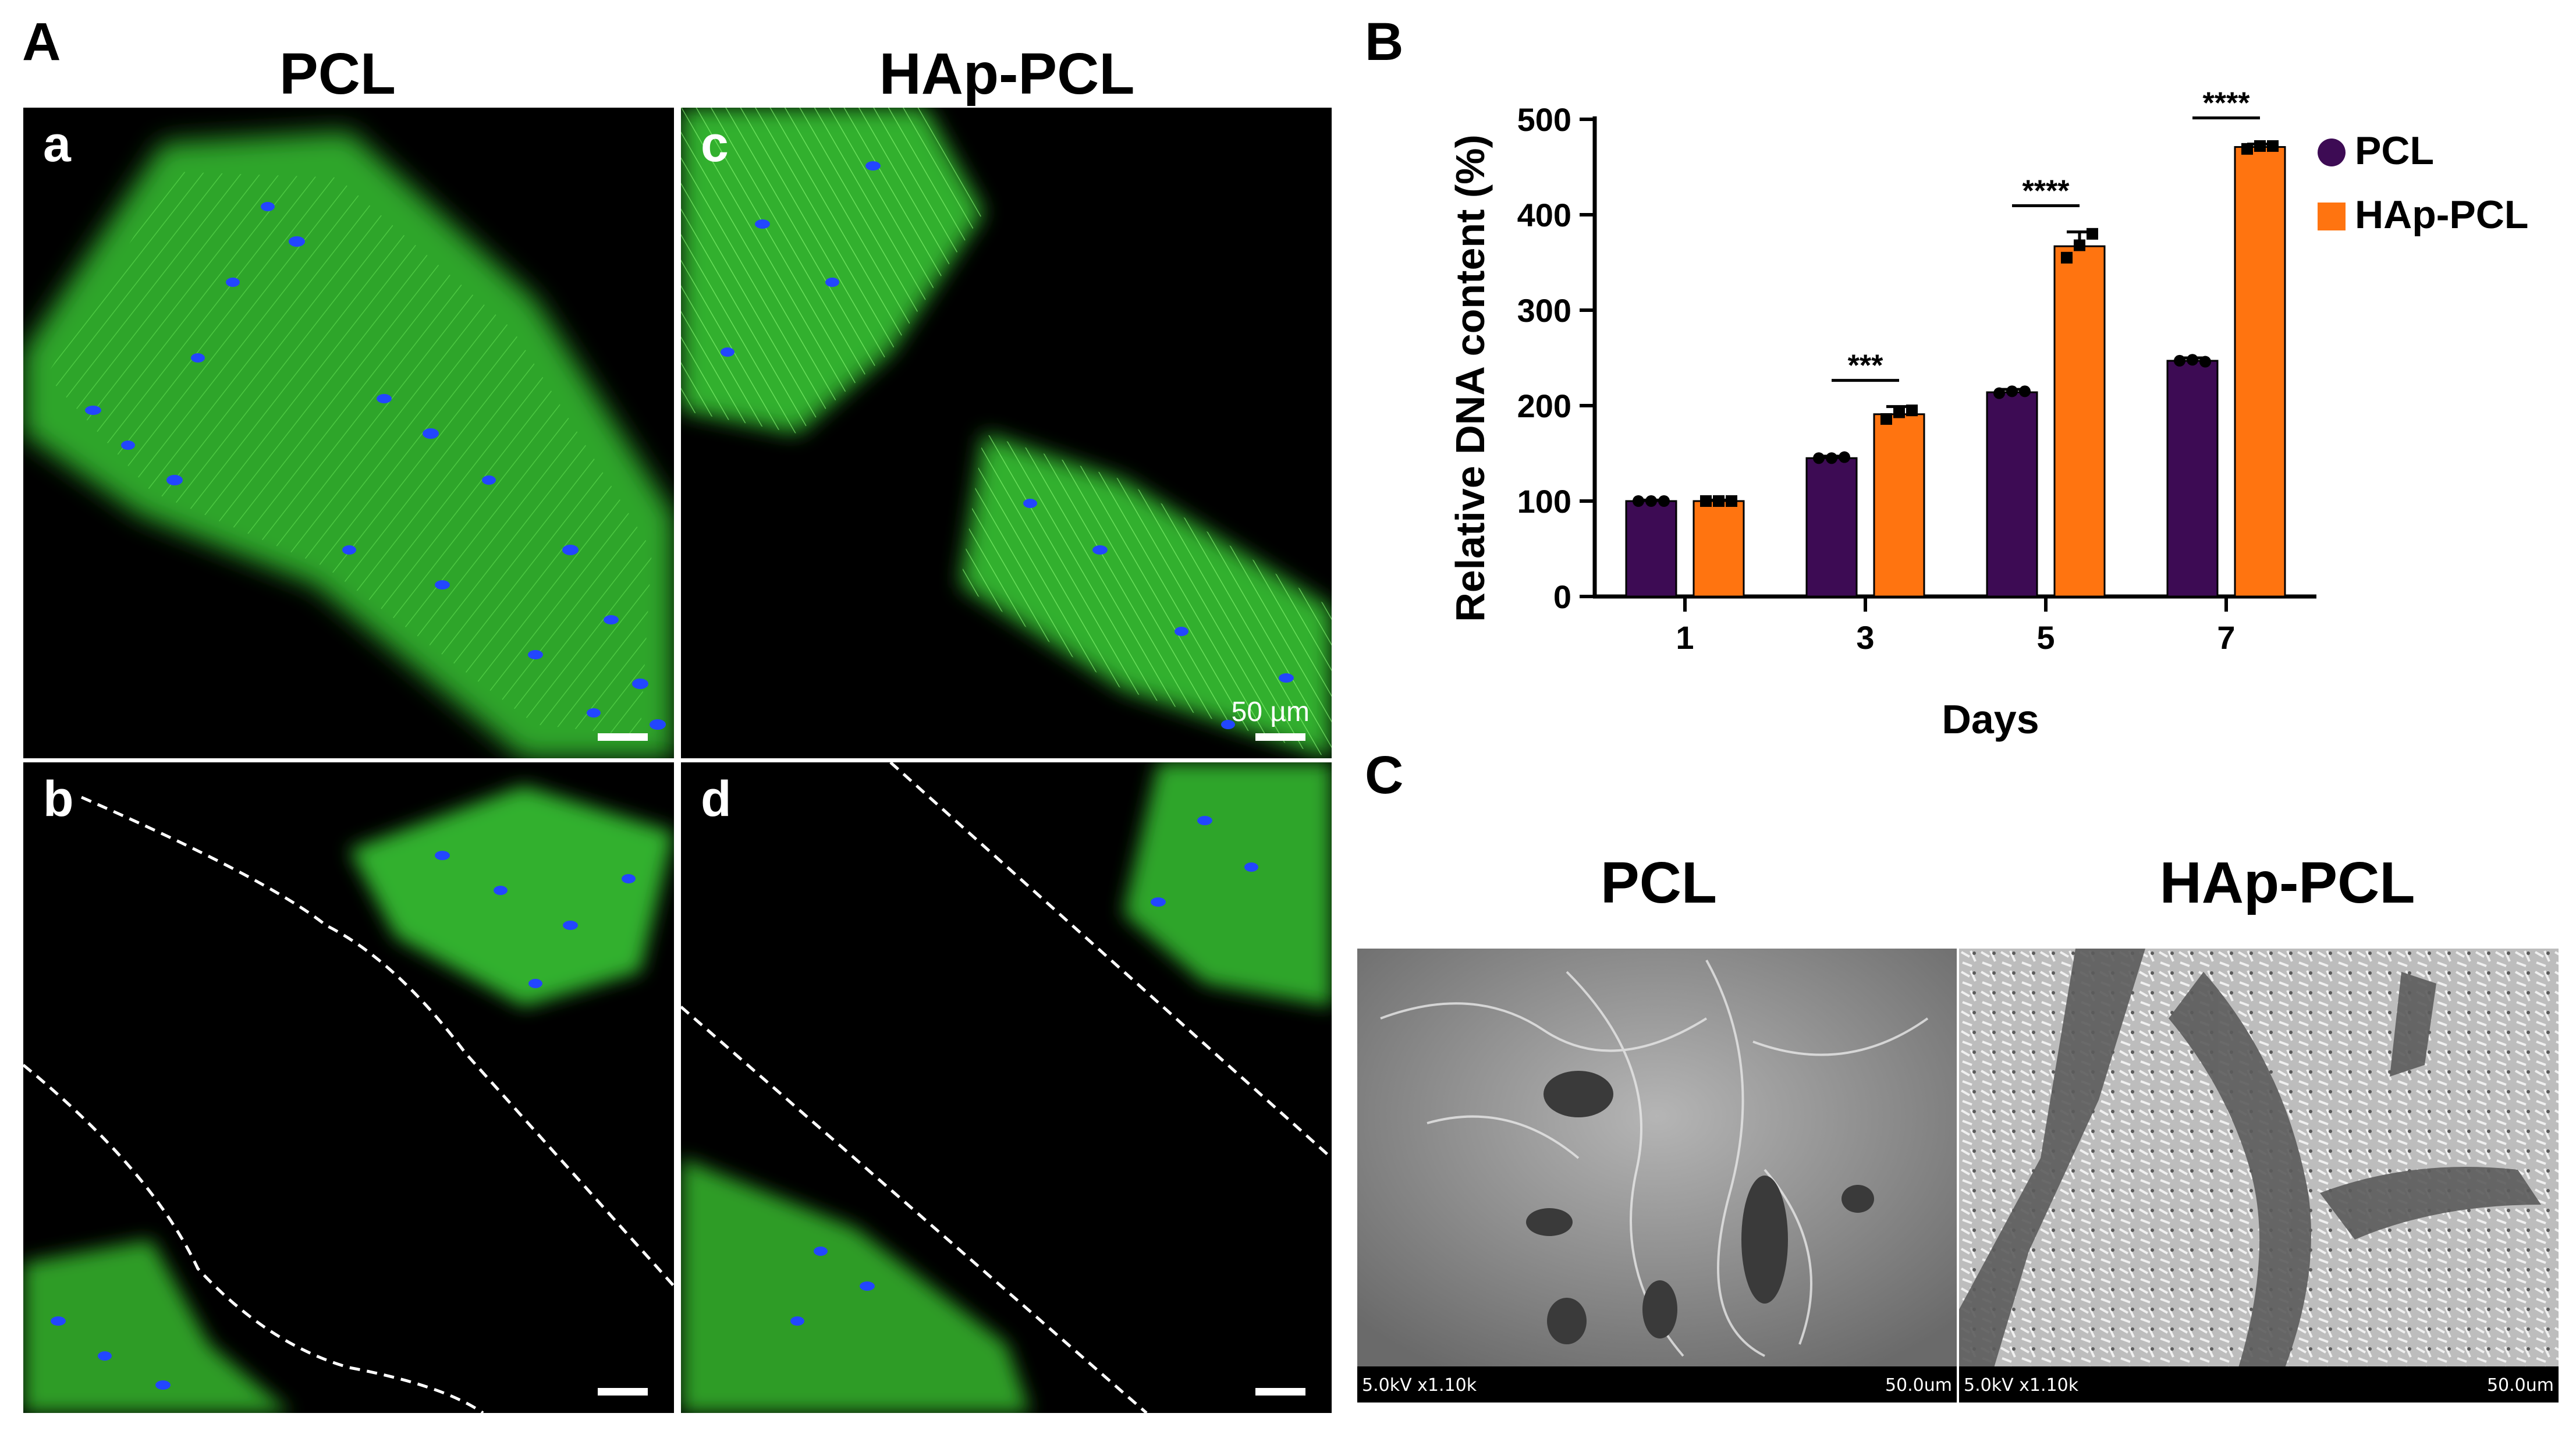  I want to click on significance-label: ***, so click(1866, 366).